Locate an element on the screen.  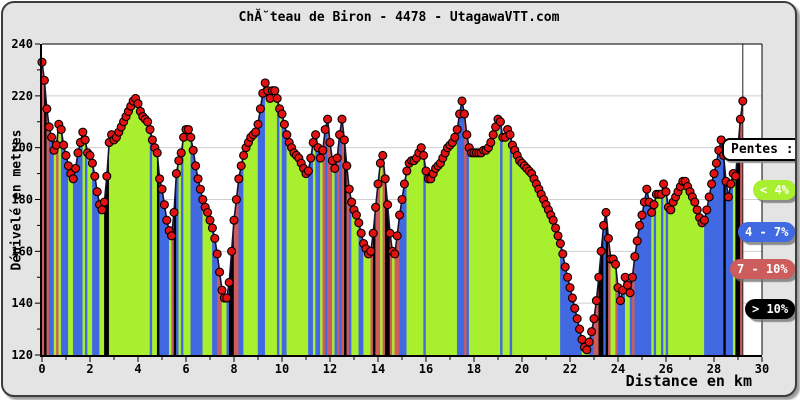
x-tick-label: 8 is located at coordinates (233, 369).